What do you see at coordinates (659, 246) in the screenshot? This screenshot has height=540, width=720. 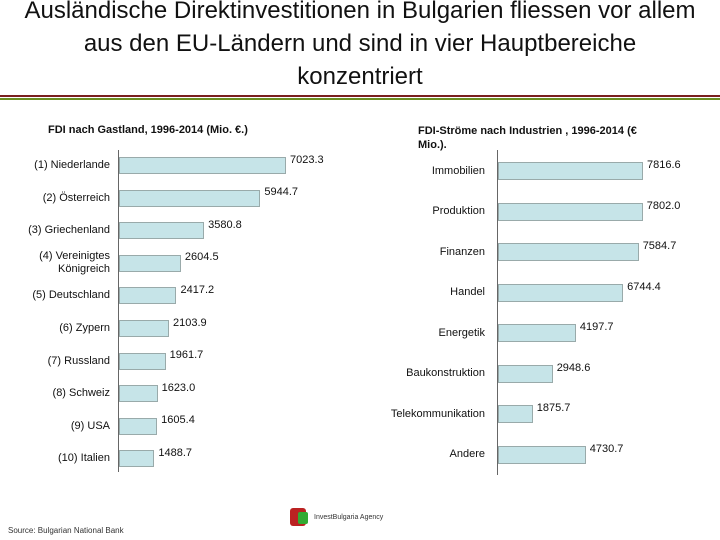 I see `value-label: 7584.7` at bounding box center [659, 246].